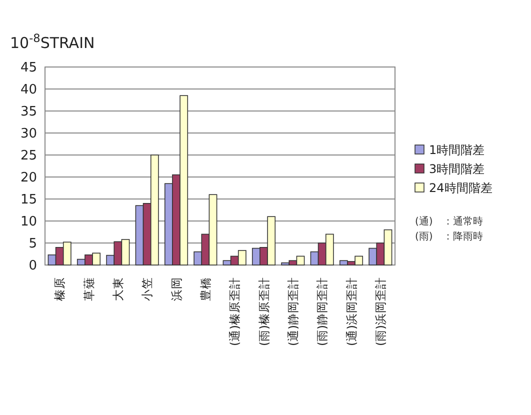  What do you see at coordinates (205, 289) in the screenshot?
I see `x-tick-label: 豊橋` at bounding box center [205, 289].